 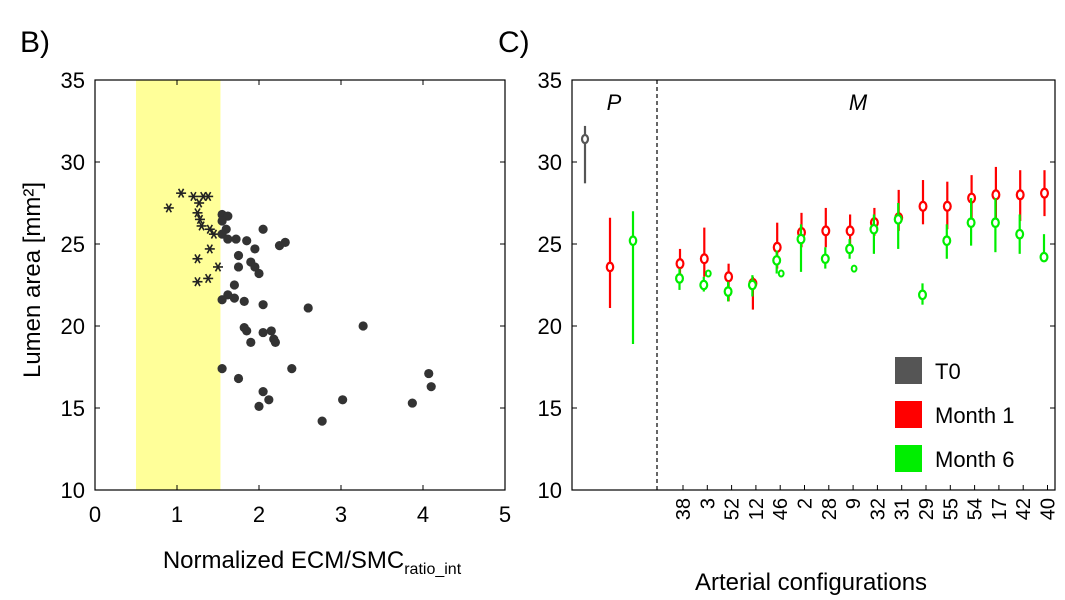 I want to click on highlight-band, so click(x=178, y=285).